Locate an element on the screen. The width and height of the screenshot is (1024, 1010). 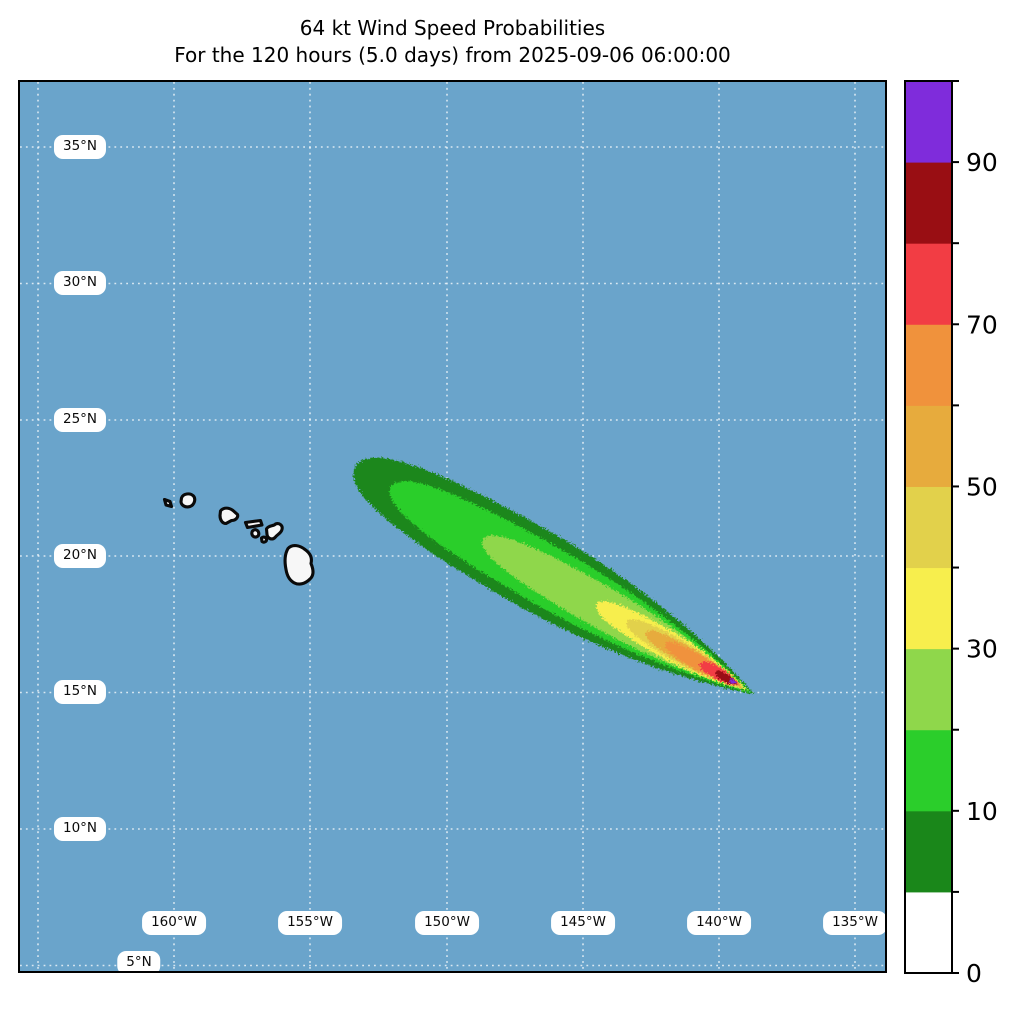
hawaiian-islands is located at coordinates (238, 539).